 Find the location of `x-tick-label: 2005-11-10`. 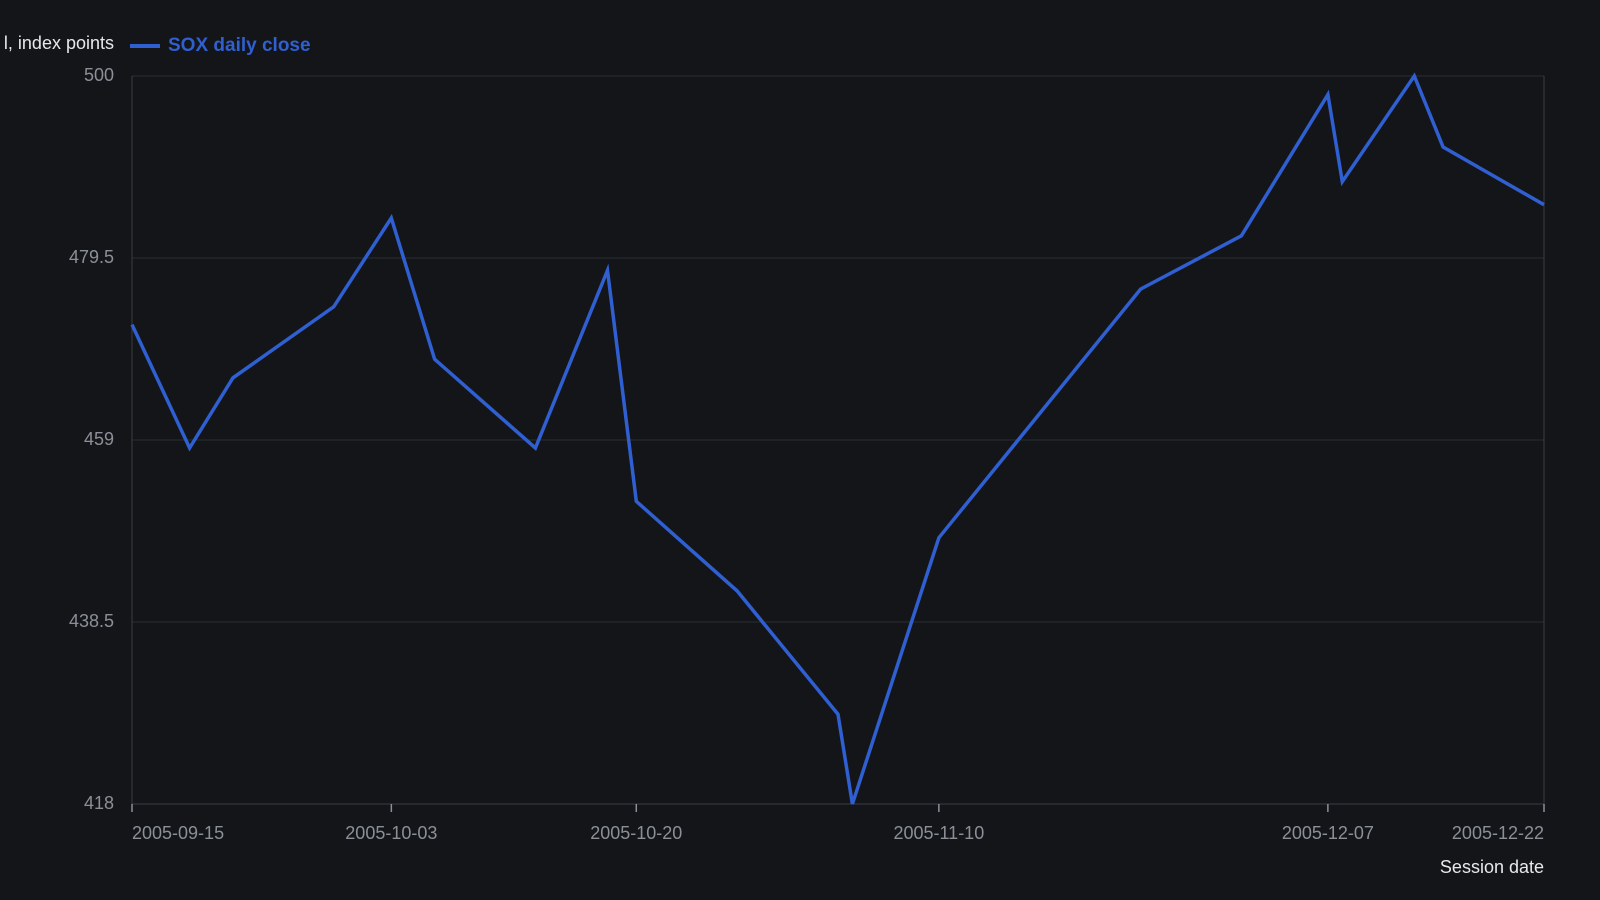

x-tick-label: 2005-11-10 is located at coordinates (938, 833).